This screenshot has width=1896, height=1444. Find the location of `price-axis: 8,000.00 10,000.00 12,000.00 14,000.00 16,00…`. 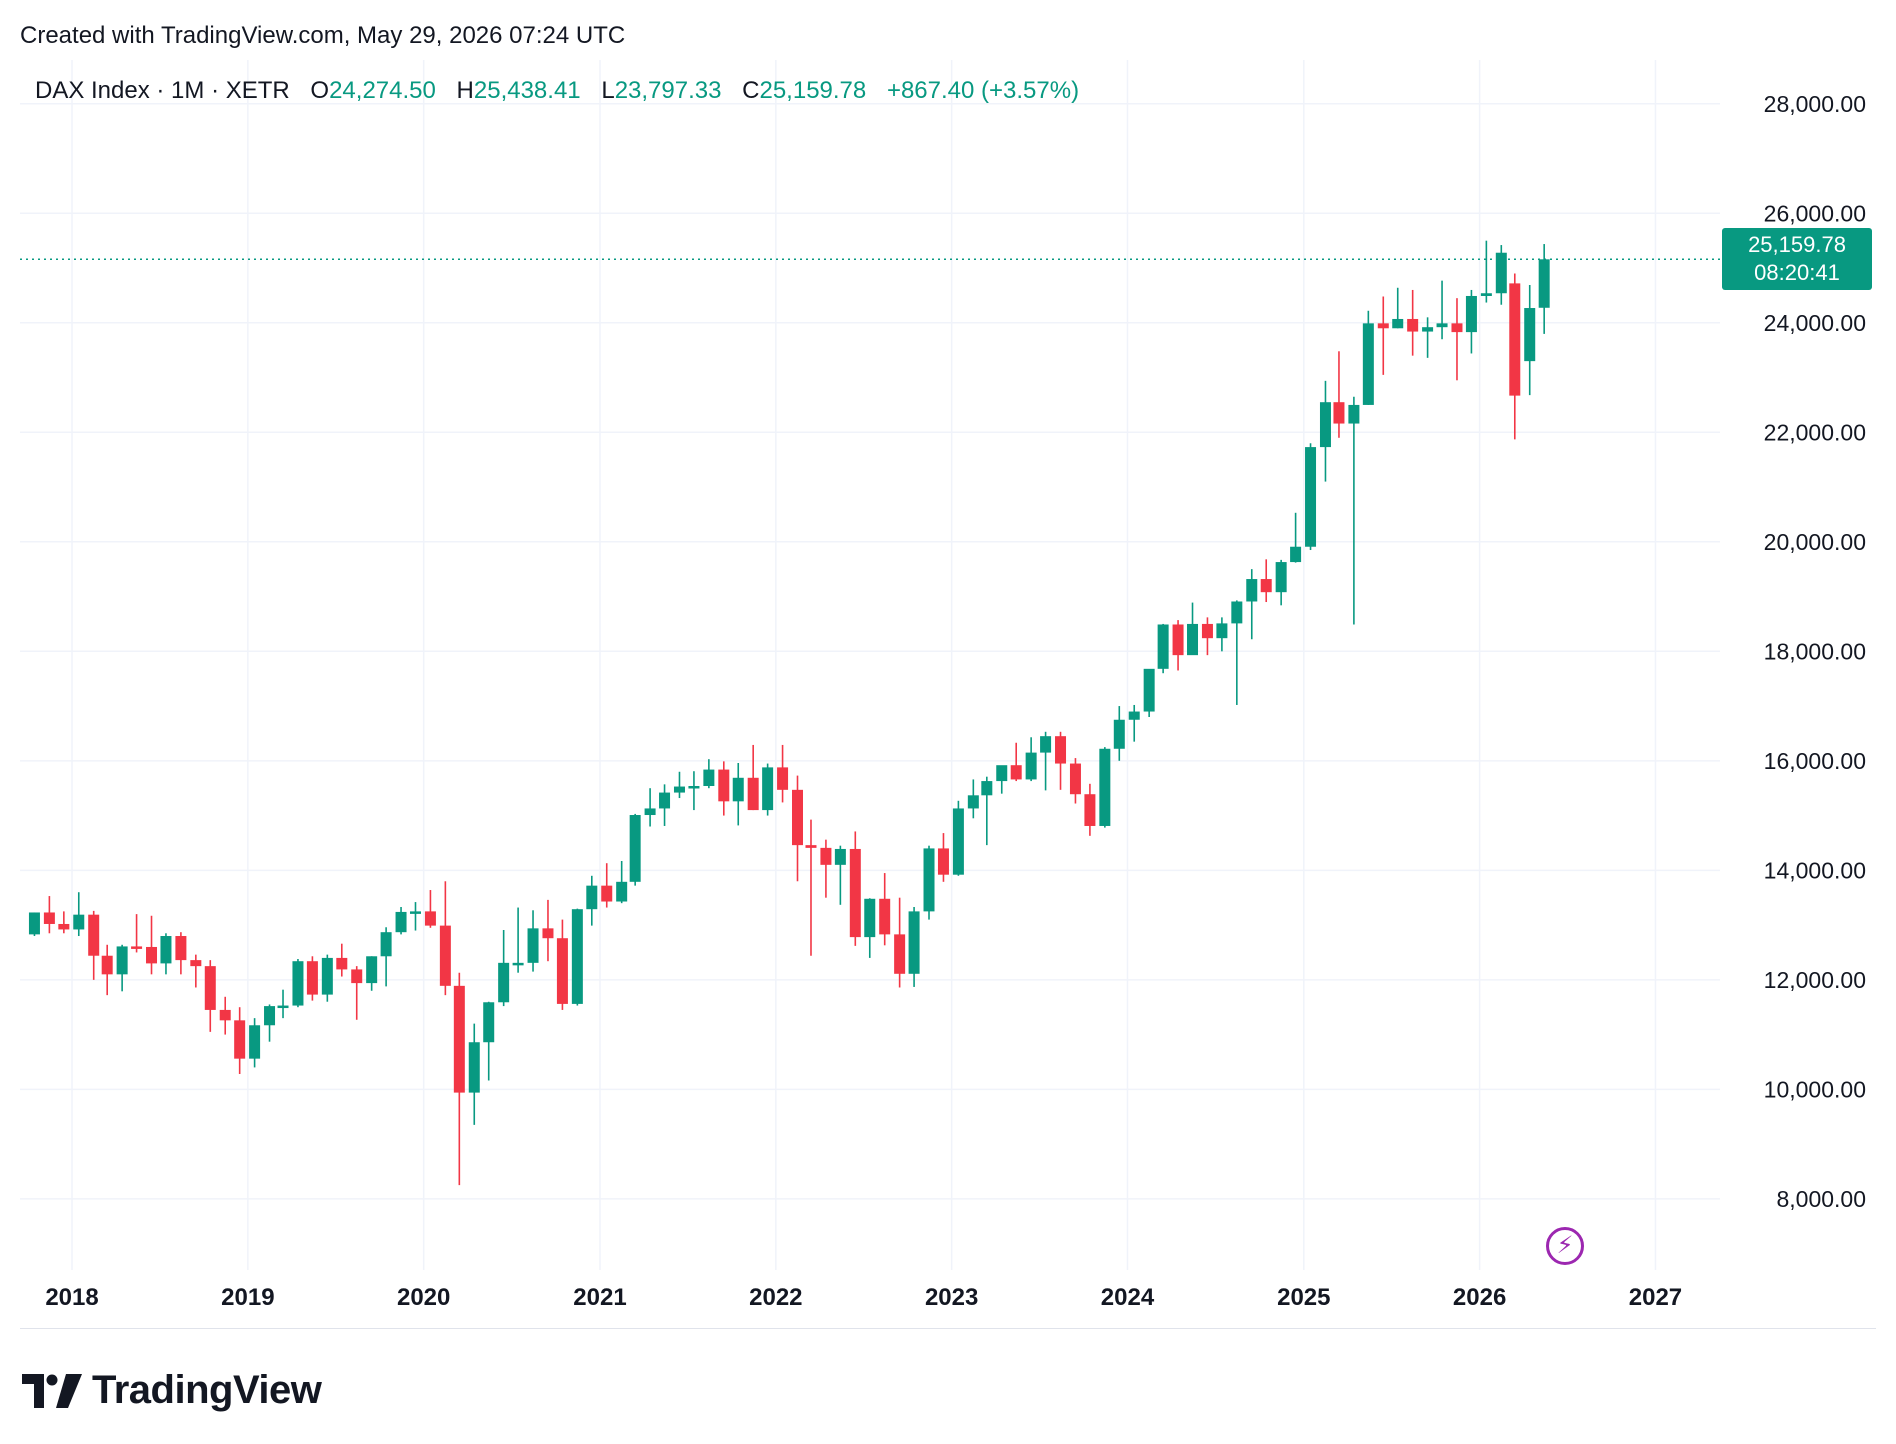

price-axis: 8,000.00 10,000.00 12,000.00 14,000.00 16,00… is located at coordinates (1815, 651).